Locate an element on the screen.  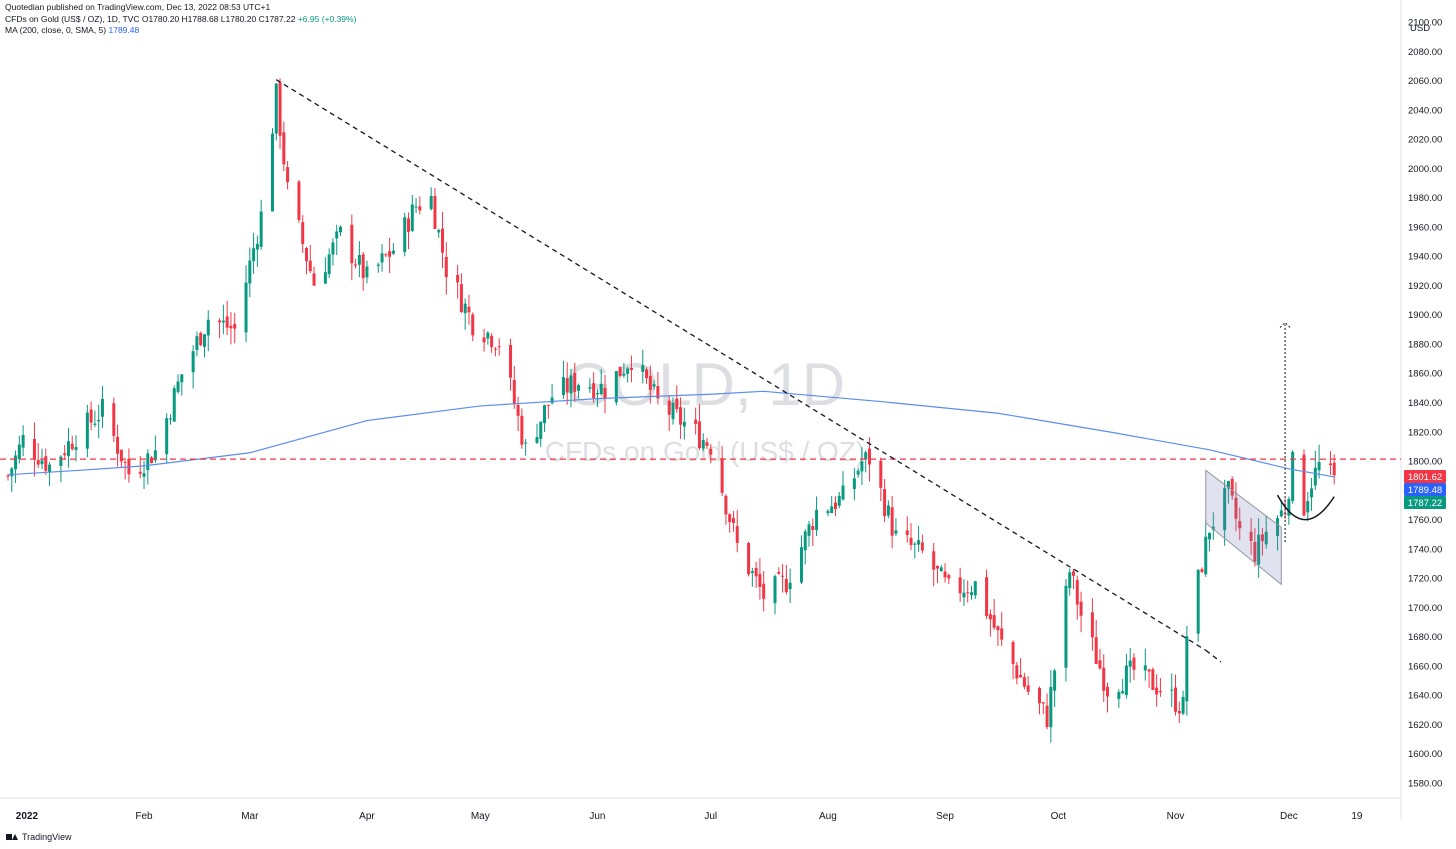
rounding-bottom-arc is located at coordinates (1305, 507).